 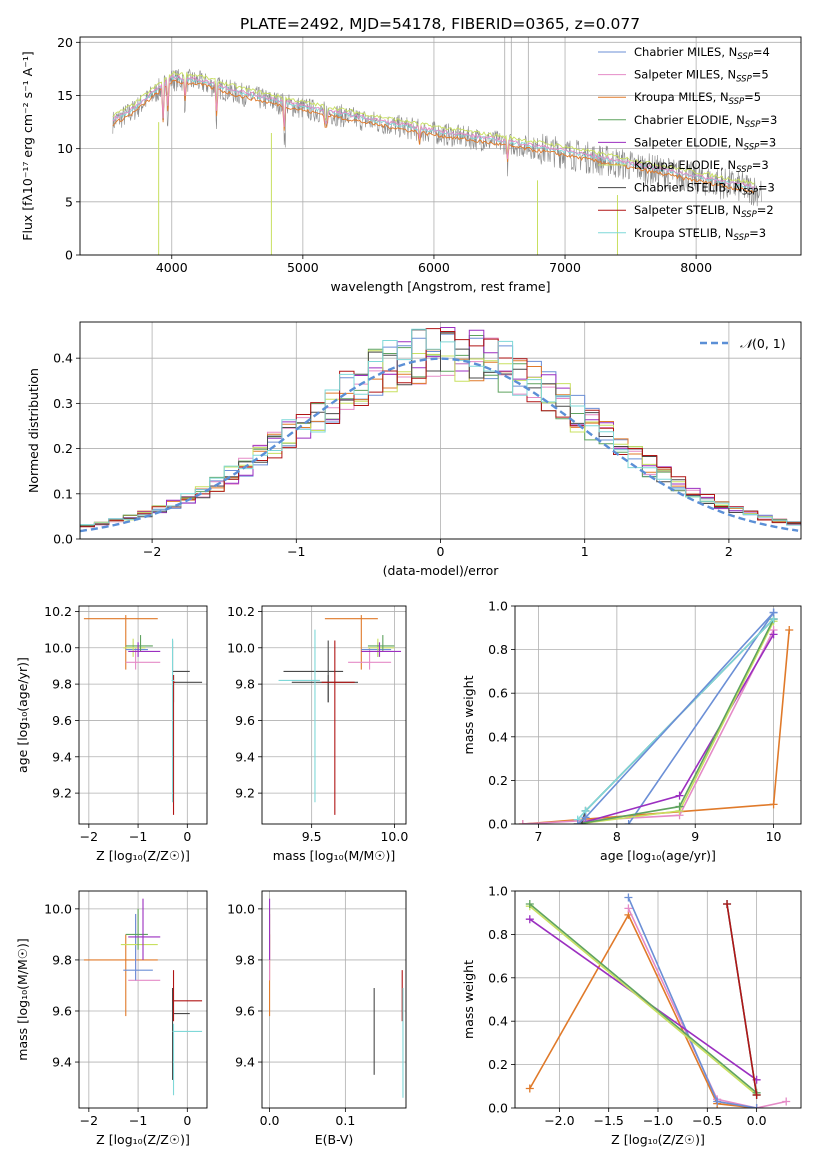 What do you see at coordinates (245, 1062) in the screenshot?
I see `y-tick-label: 9.4` at bounding box center [245, 1062].